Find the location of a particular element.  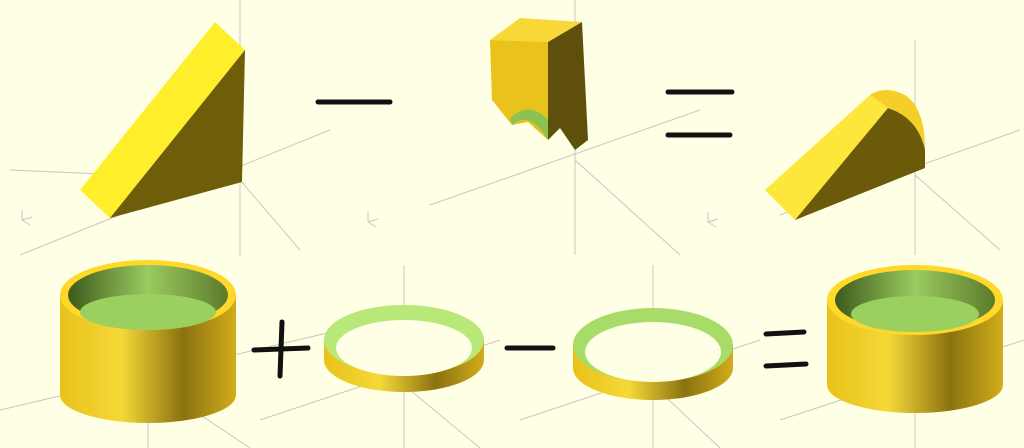

plus-sign is located at coordinates (281, 349).